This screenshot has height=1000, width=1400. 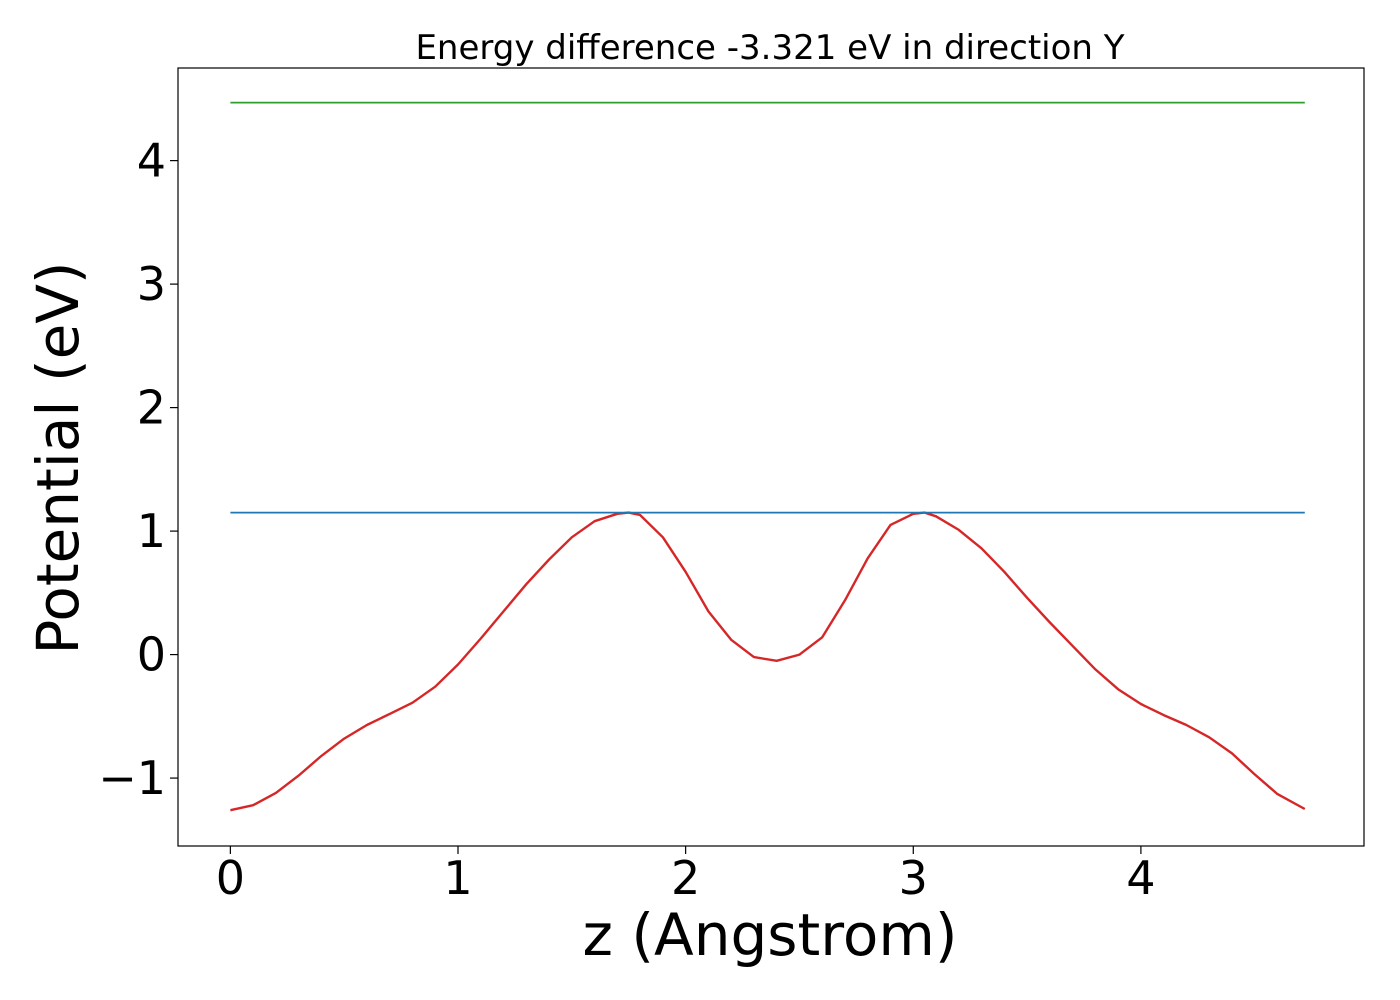 I want to click on y-axis: −1 0 1 2 3 4, so click(x=138, y=469).